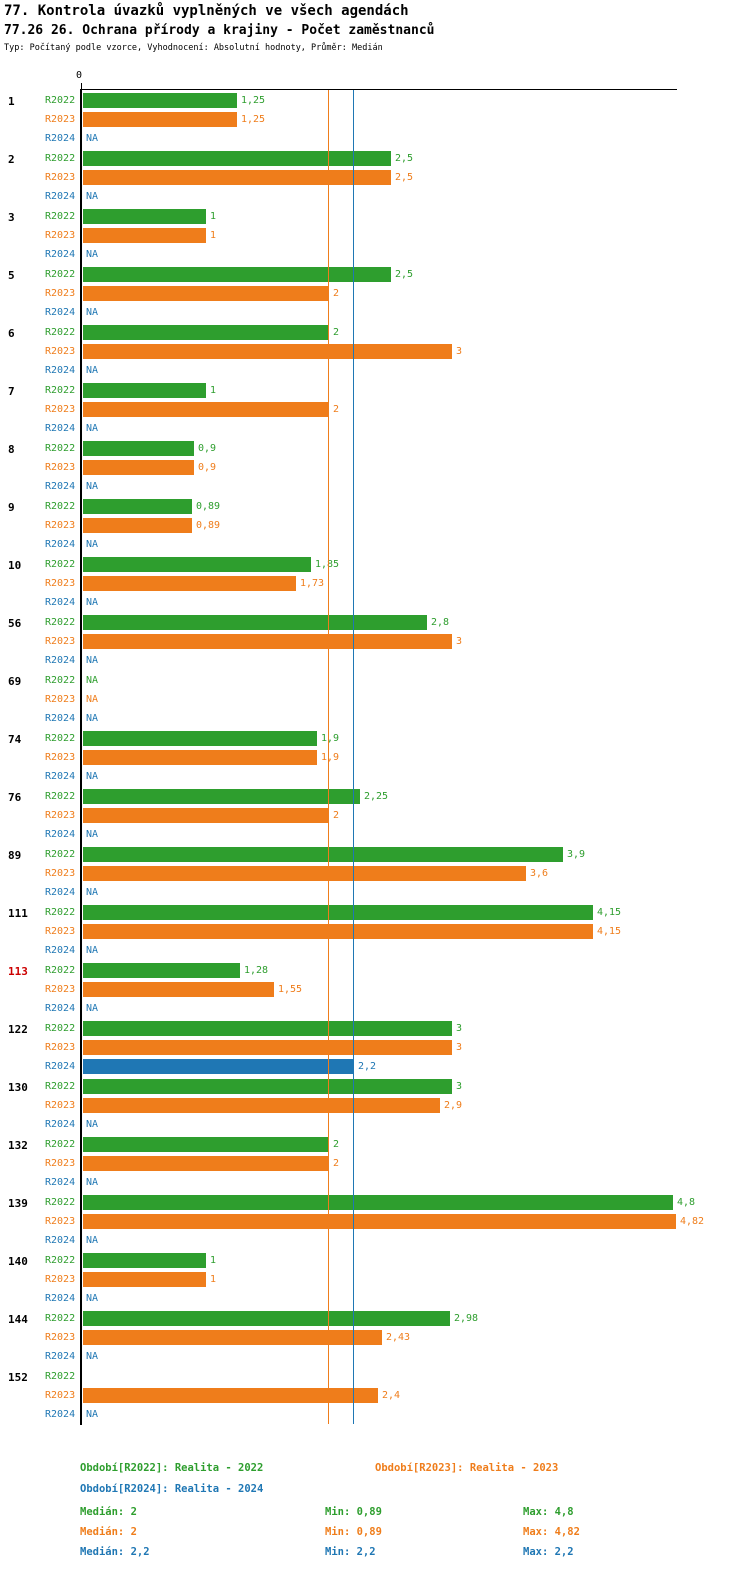 This screenshot has width=750, height=1592. I want to click on value-label: 2,5, so click(404, 274).